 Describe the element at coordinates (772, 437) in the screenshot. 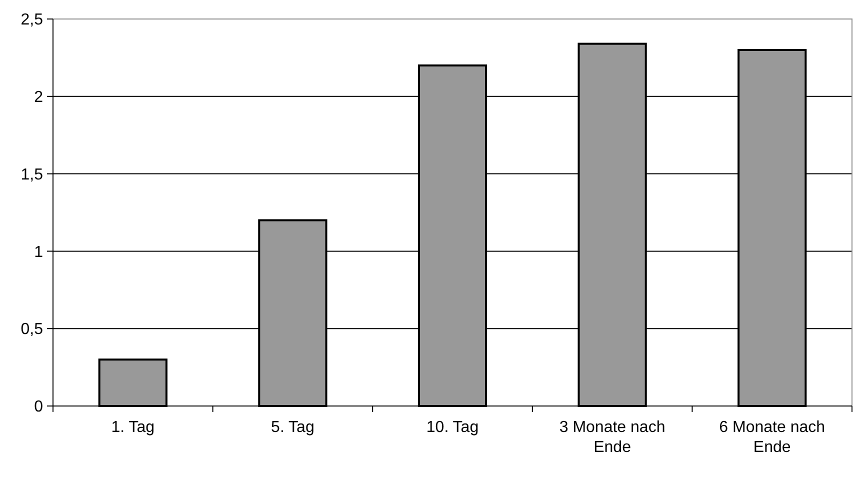

I see `x-tick-label: 6 Monate nach Ende` at that location.